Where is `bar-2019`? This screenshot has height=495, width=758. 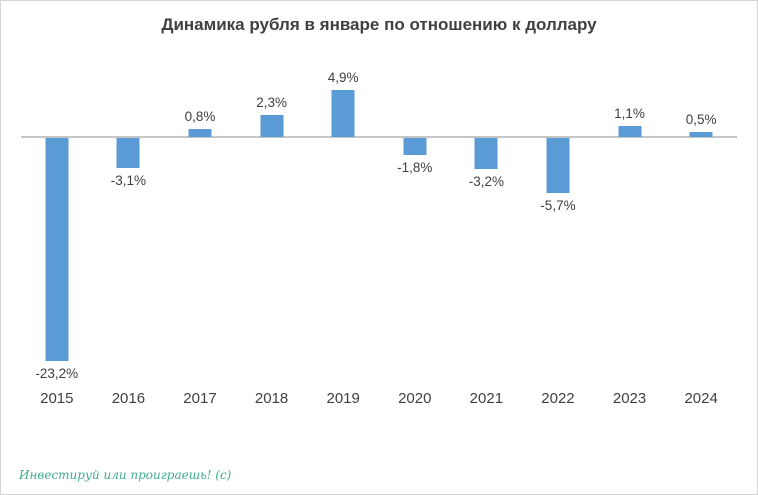
bar-2019 is located at coordinates (343, 113).